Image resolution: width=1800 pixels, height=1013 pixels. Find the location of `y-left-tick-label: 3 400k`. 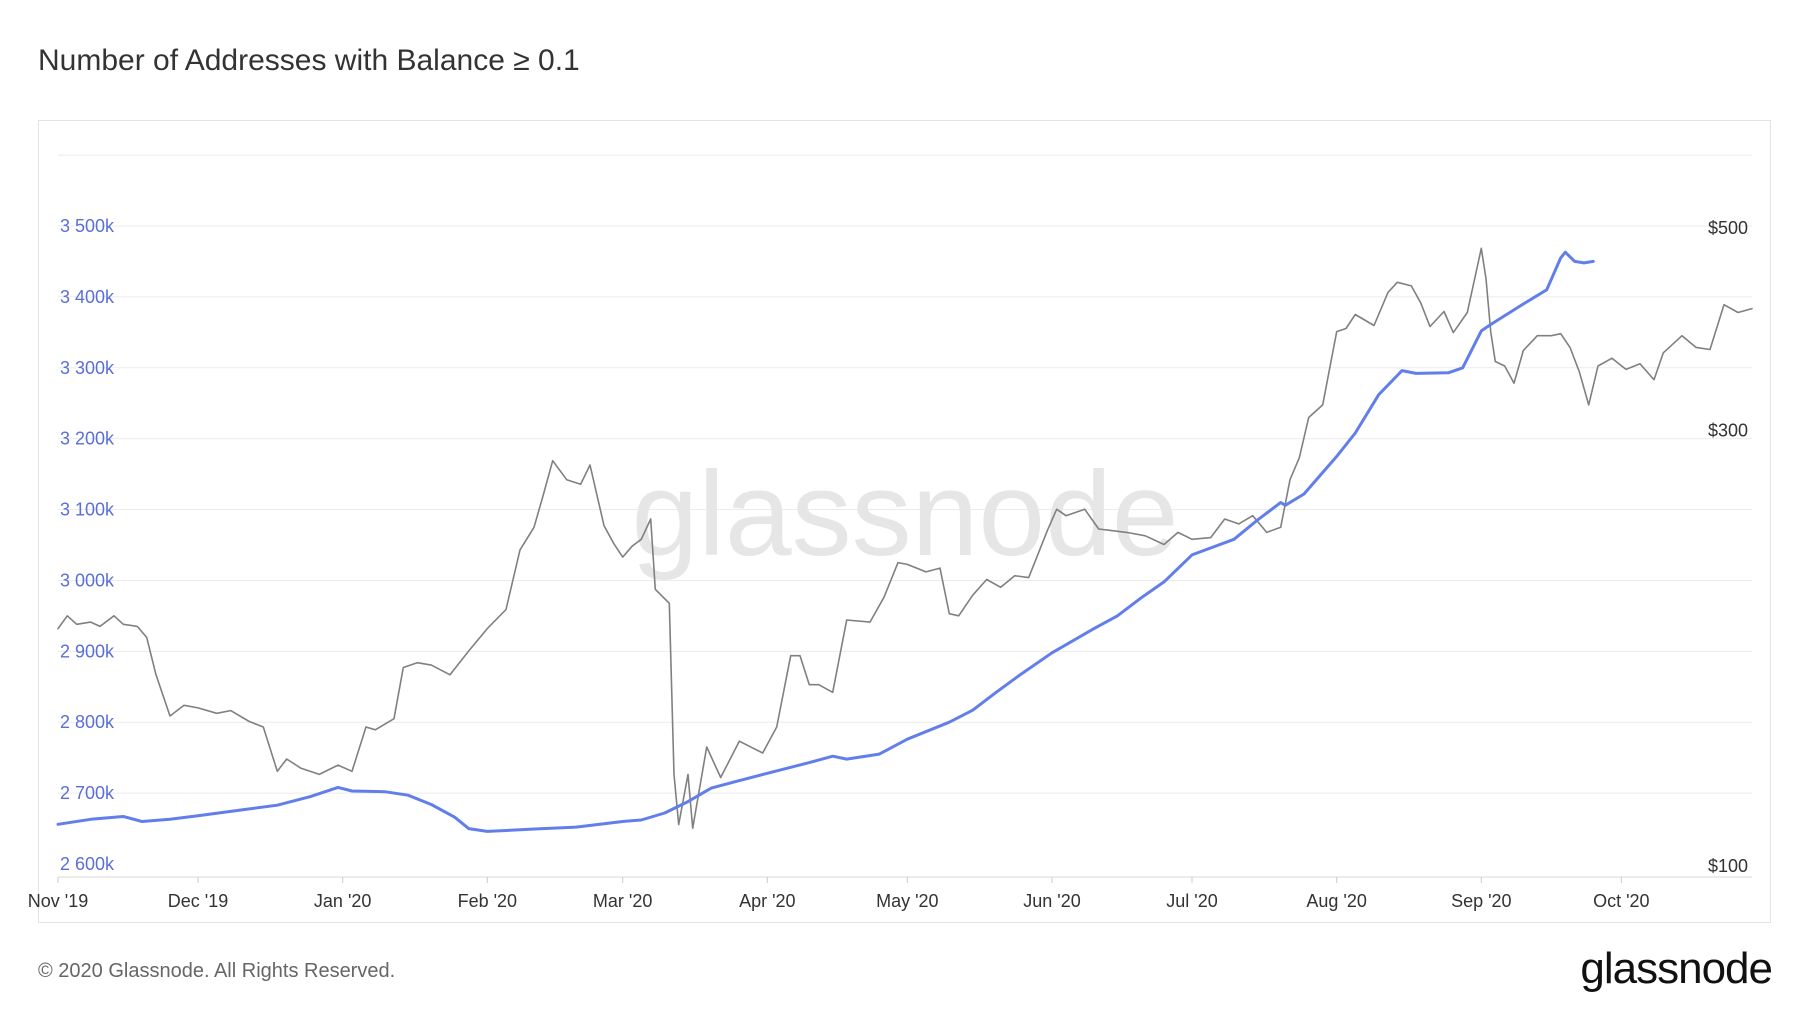

y-left-tick-label: 3 400k is located at coordinates (87, 297).